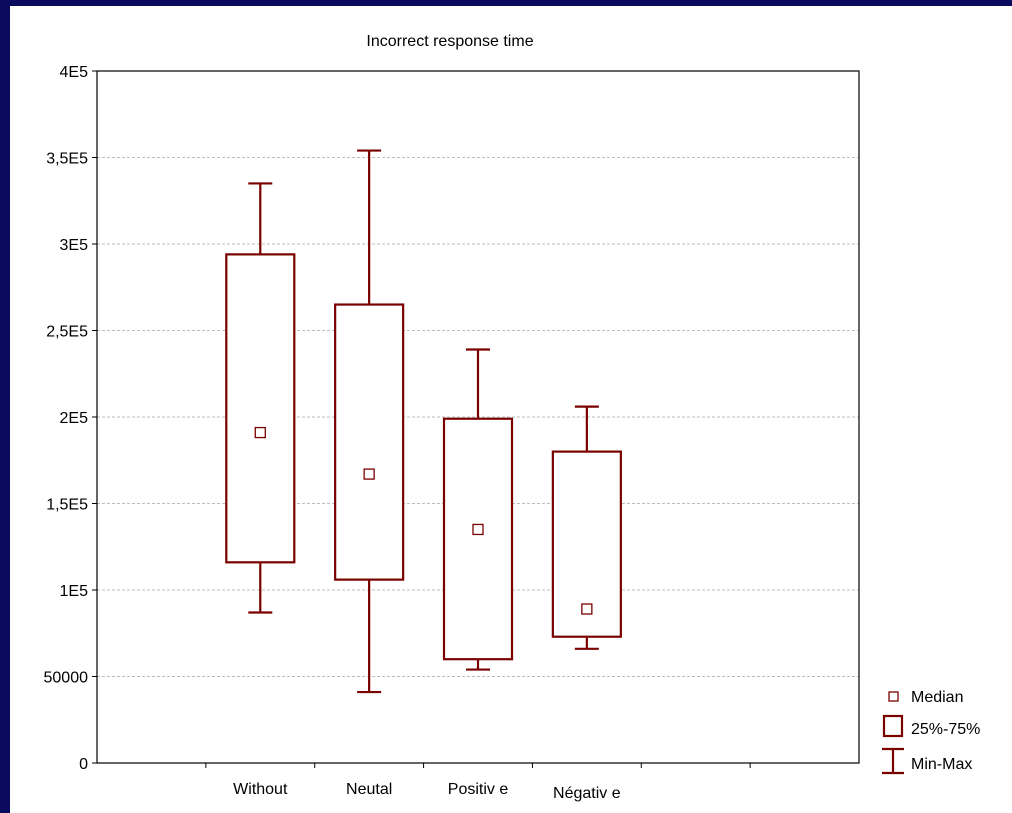 This screenshot has height=813, width=1012. What do you see at coordinates (893, 726) in the screenshot?
I see `legend-box-symbol` at bounding box center [893, 726].